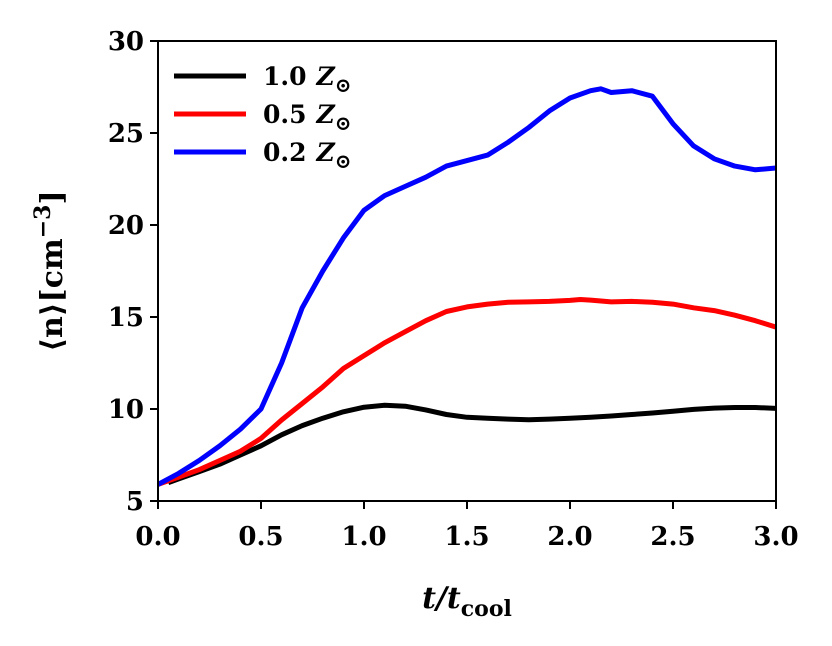 The height and width of the screenshot is (646, 832). What do you see at coordinates (126, 42) in the screenshot?
I see `y-tick-label: 30` at bounding box center [126, 42].